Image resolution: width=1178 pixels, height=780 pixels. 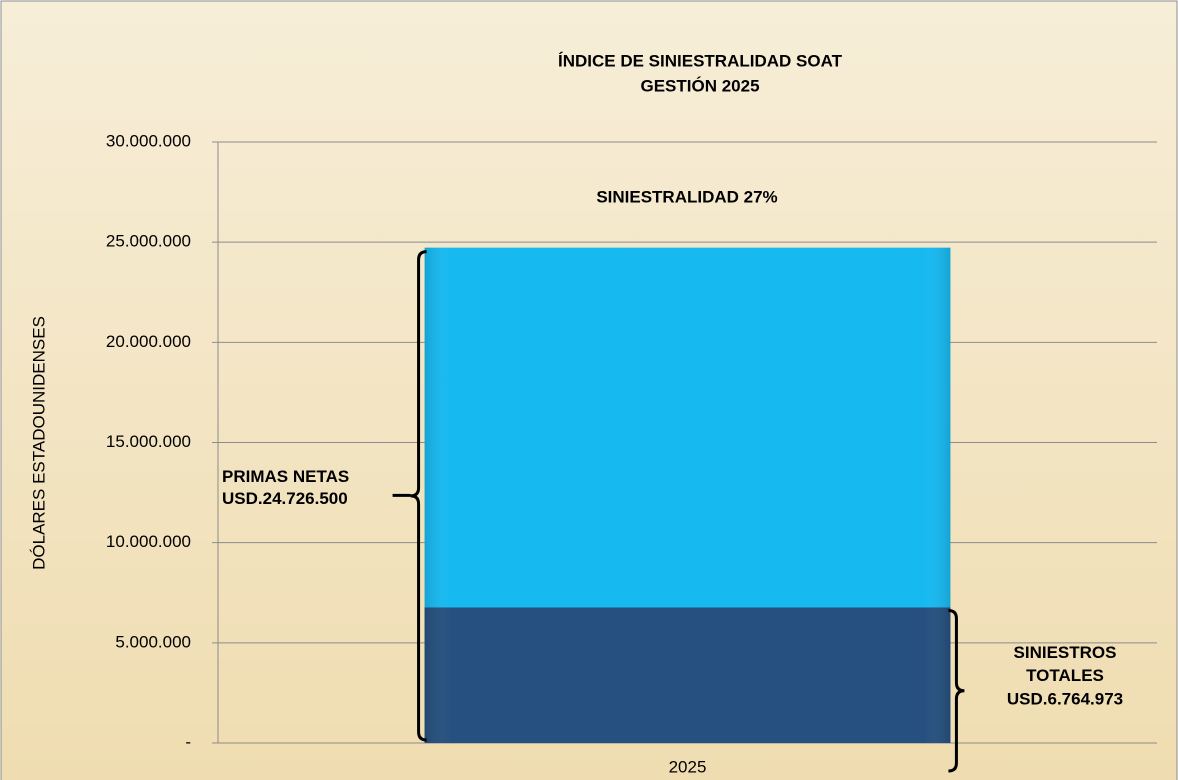 I want to click on y-tick-label: 25.000.000, so click(x=148, y=241).